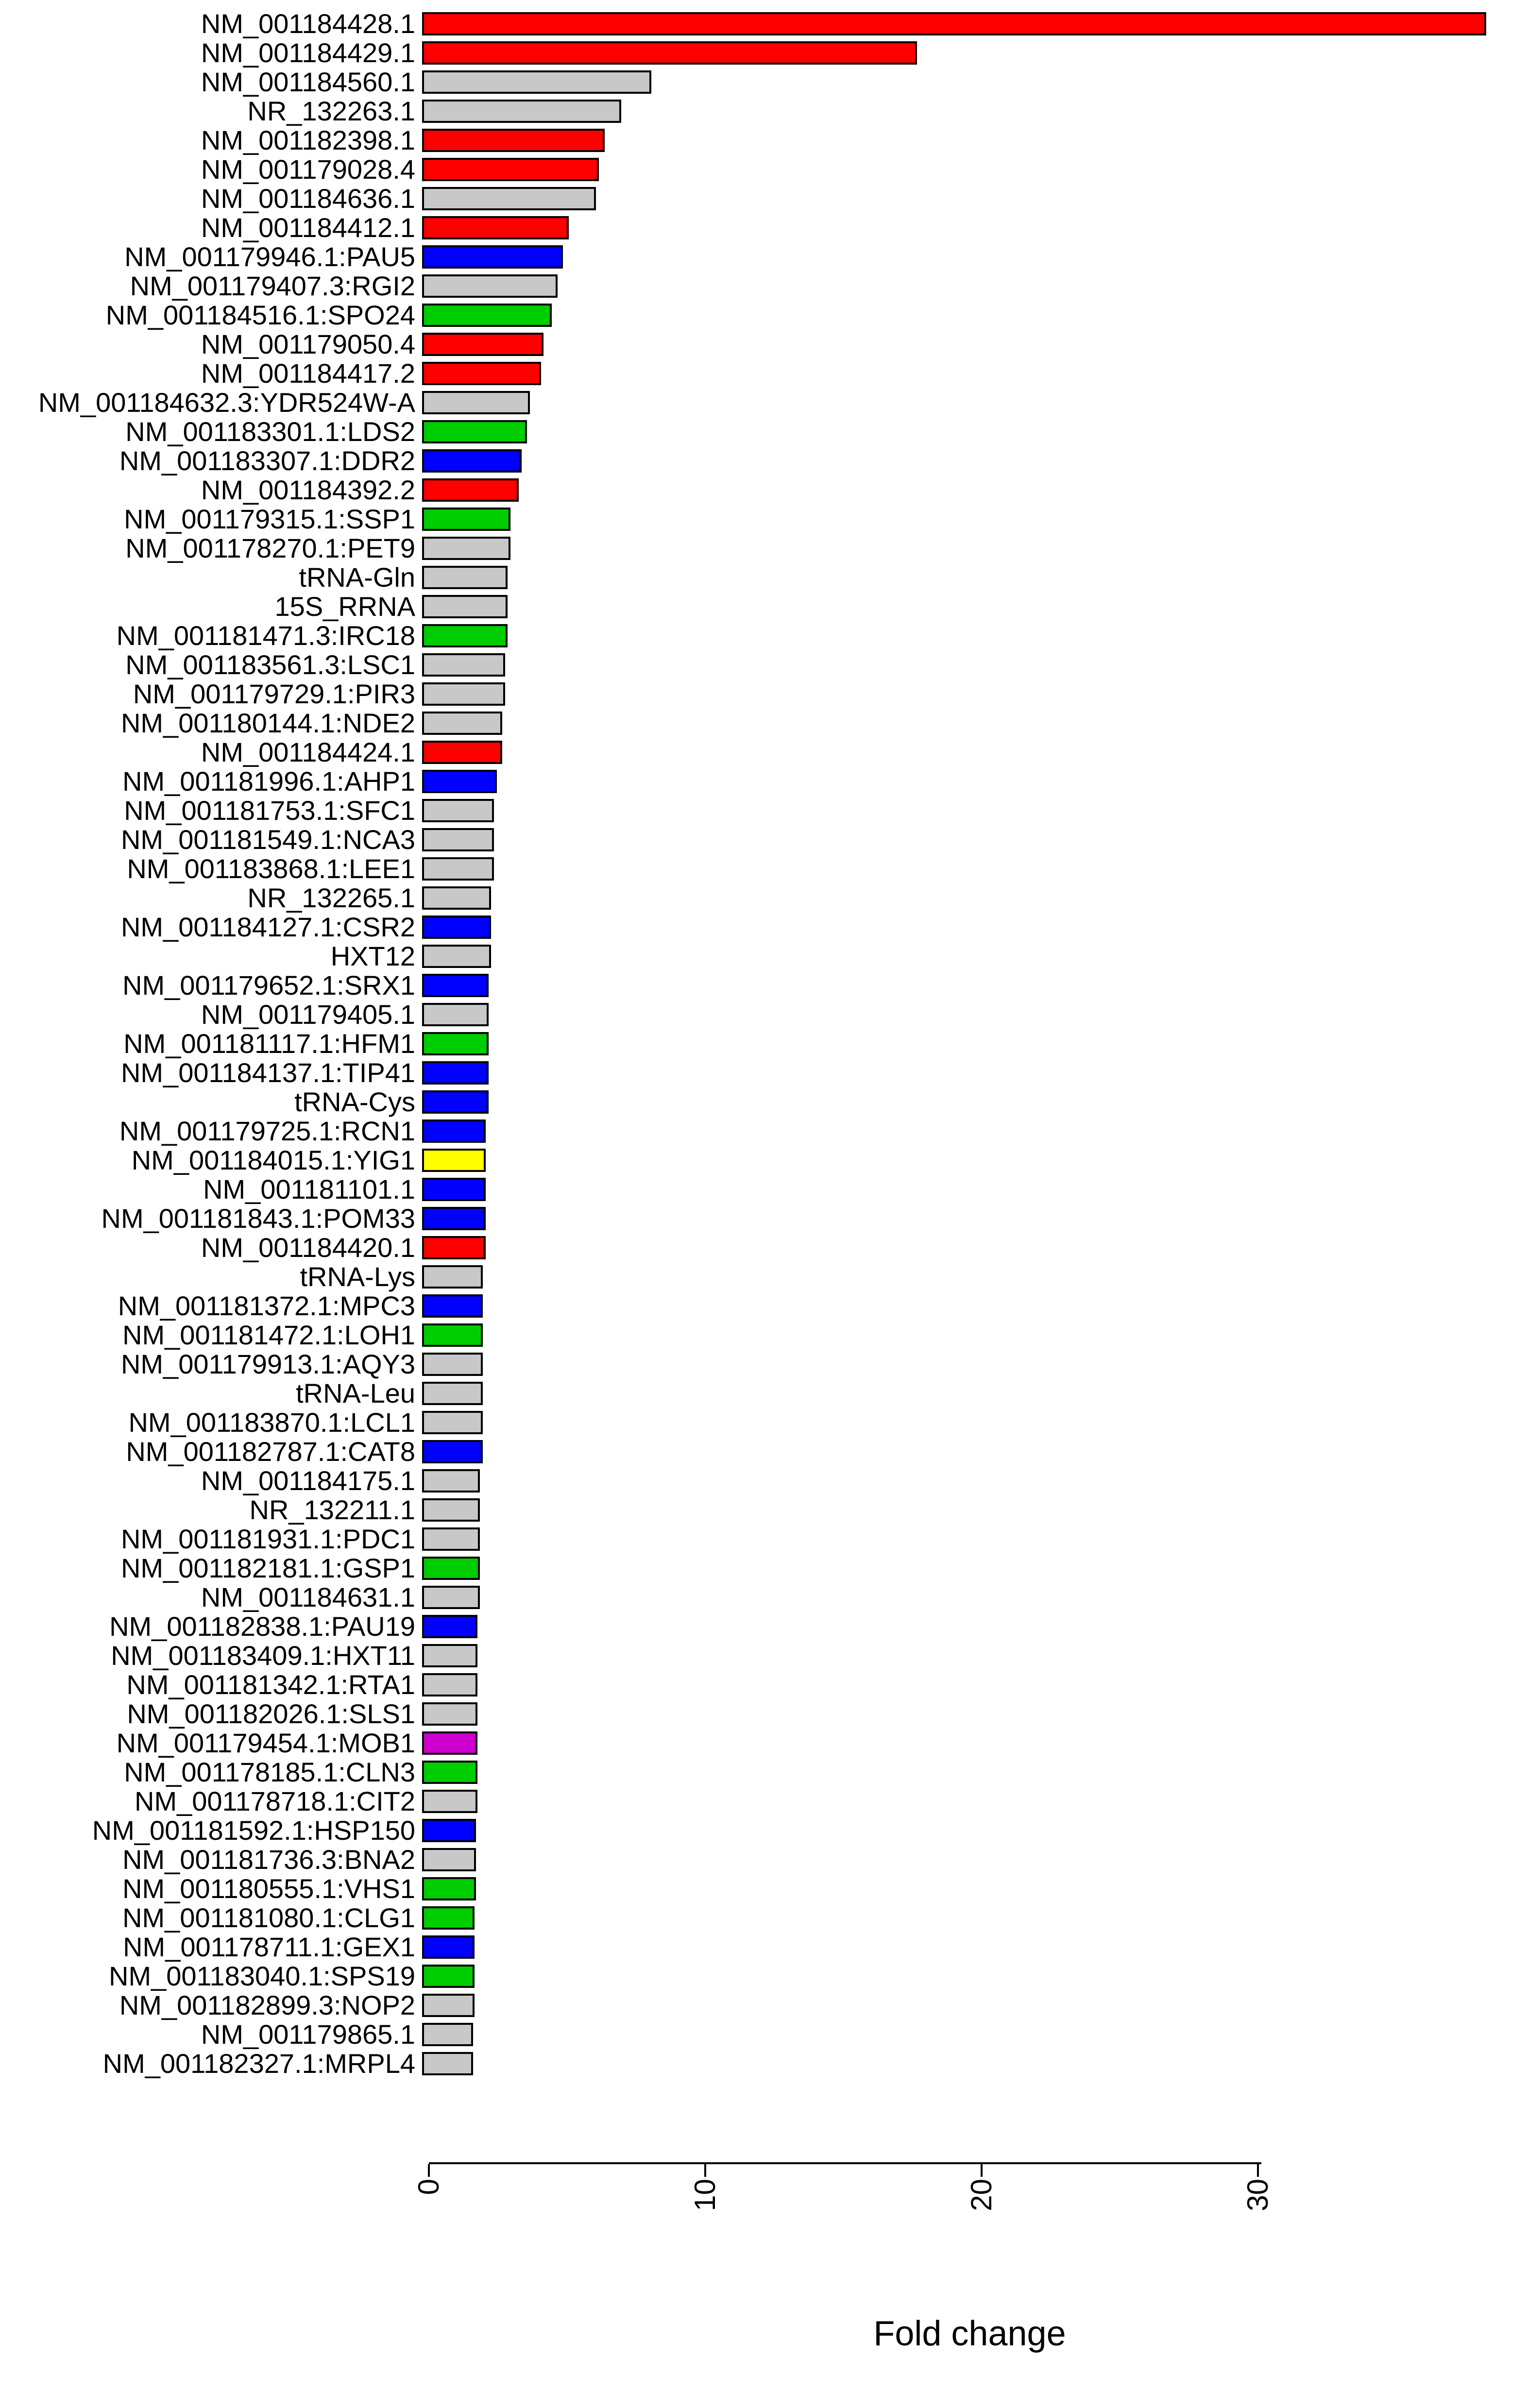 The height and width of the screenshot is (2408, 1528). What do you see at coordinates (269, 1043) in the screenshot?
I see `category-label: NM_001181117.1:HFM1` at bounding box center [269, 1043].